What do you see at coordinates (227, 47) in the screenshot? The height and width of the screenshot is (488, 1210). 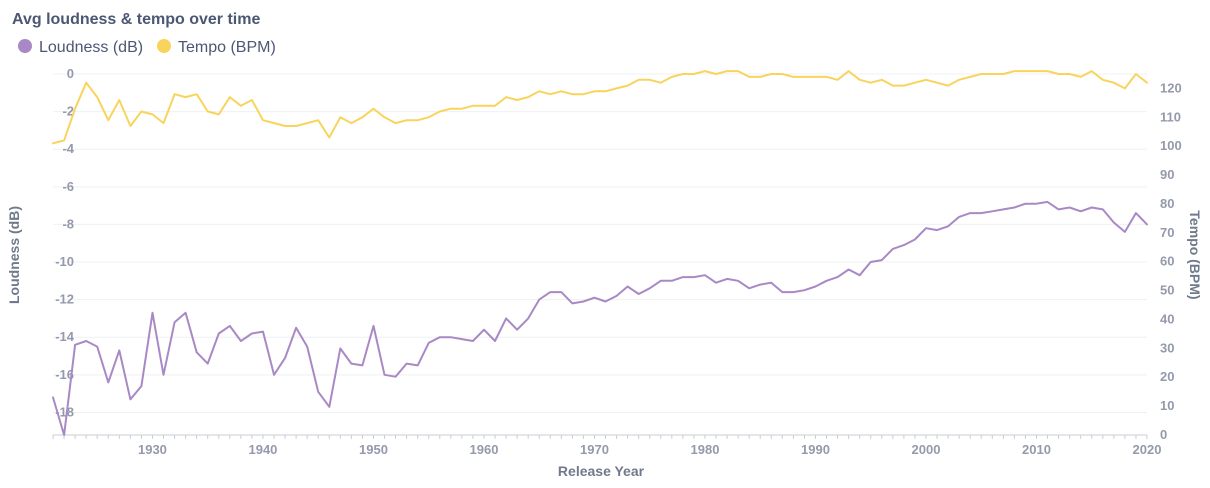 I see `legend-tempo-label: Tempo (BPM)` at bounding box center [227, 47].